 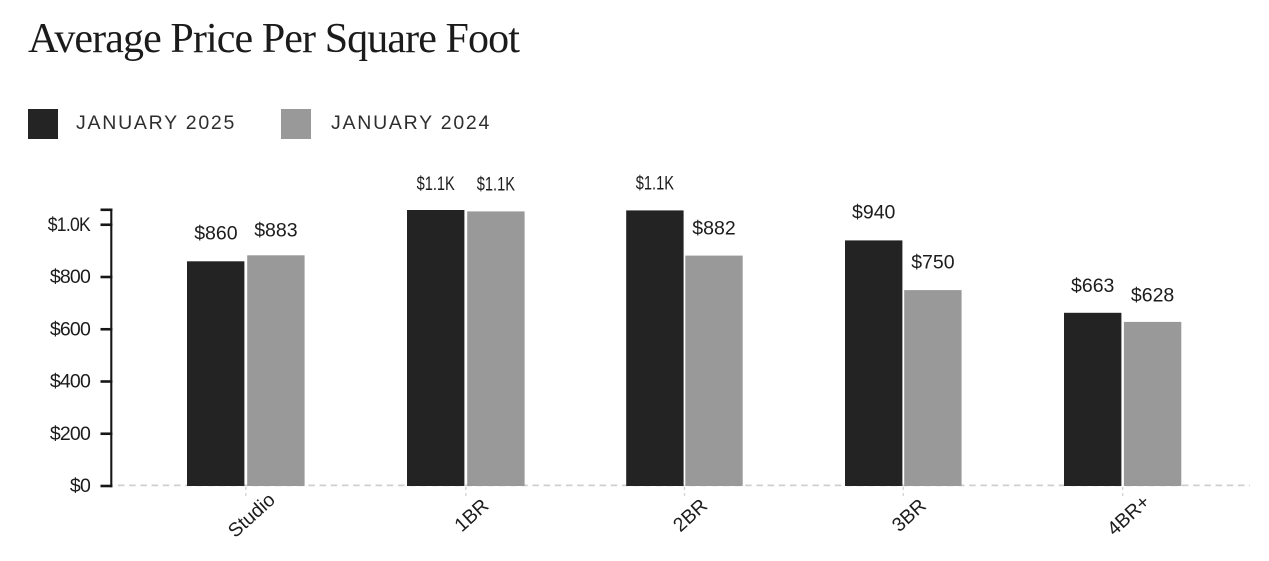 I want to click on svg-text: $628, so click(x=1152, y=296).